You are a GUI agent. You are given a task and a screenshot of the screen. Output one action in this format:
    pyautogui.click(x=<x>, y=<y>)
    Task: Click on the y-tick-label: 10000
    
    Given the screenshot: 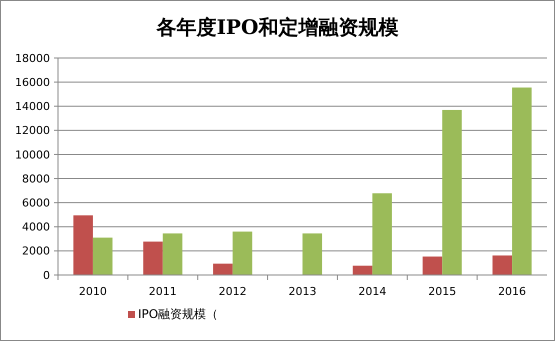 What is the action you would take?
    pyautogui.click(x=32, y=155)
    